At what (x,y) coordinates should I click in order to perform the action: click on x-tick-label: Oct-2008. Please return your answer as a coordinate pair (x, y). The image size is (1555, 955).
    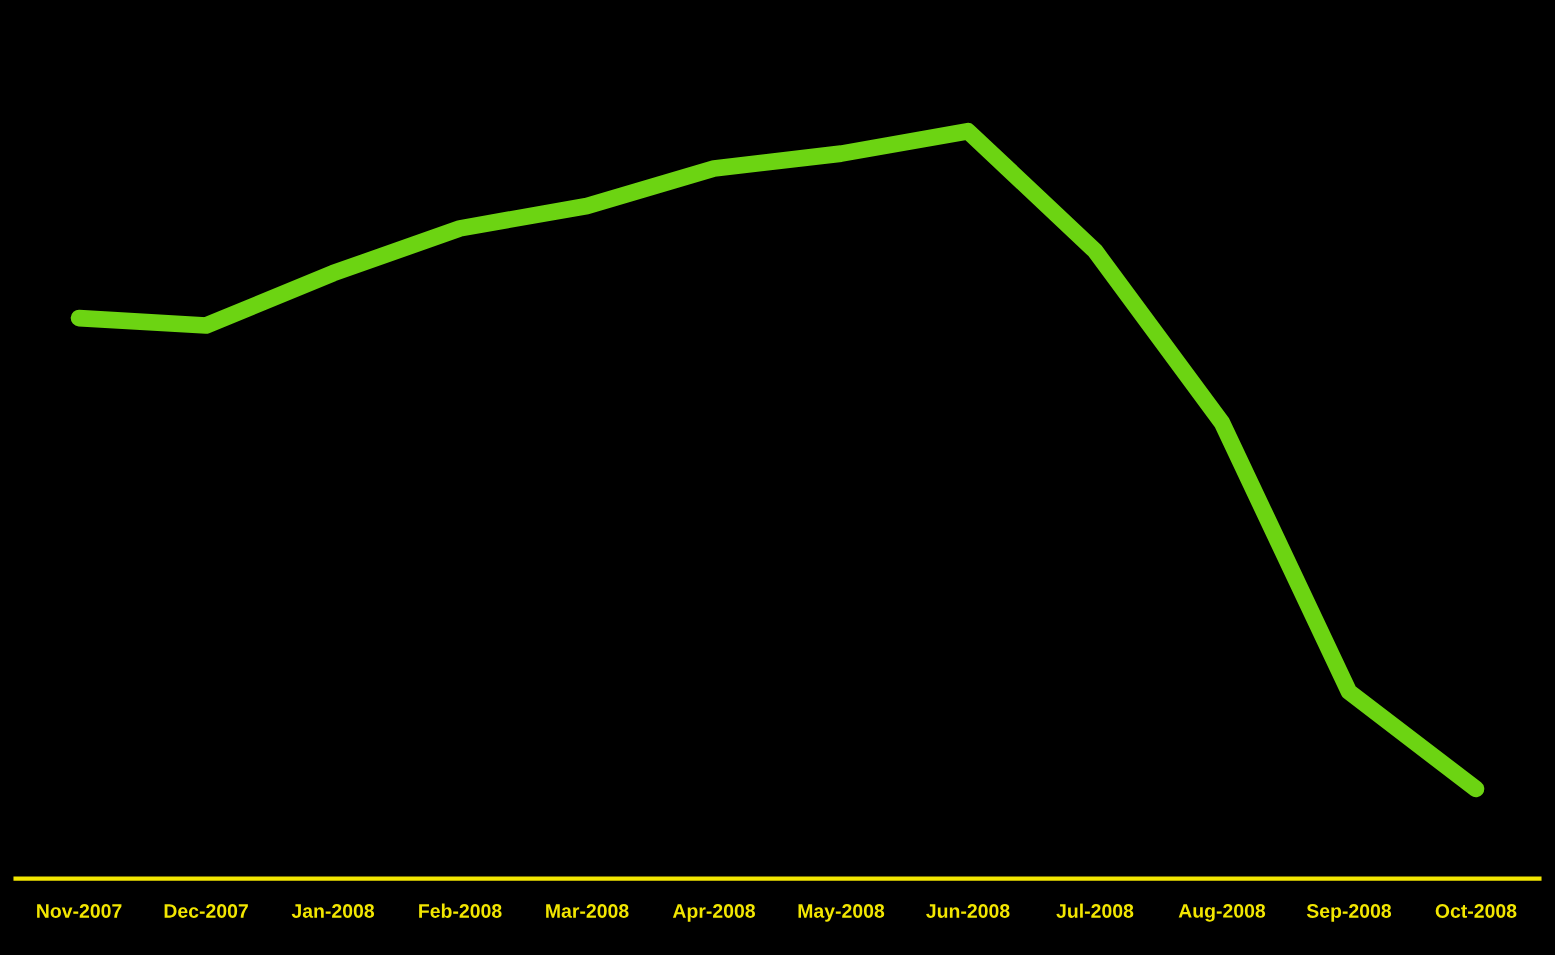
    Looking at the image, I should click on (1476, 911).